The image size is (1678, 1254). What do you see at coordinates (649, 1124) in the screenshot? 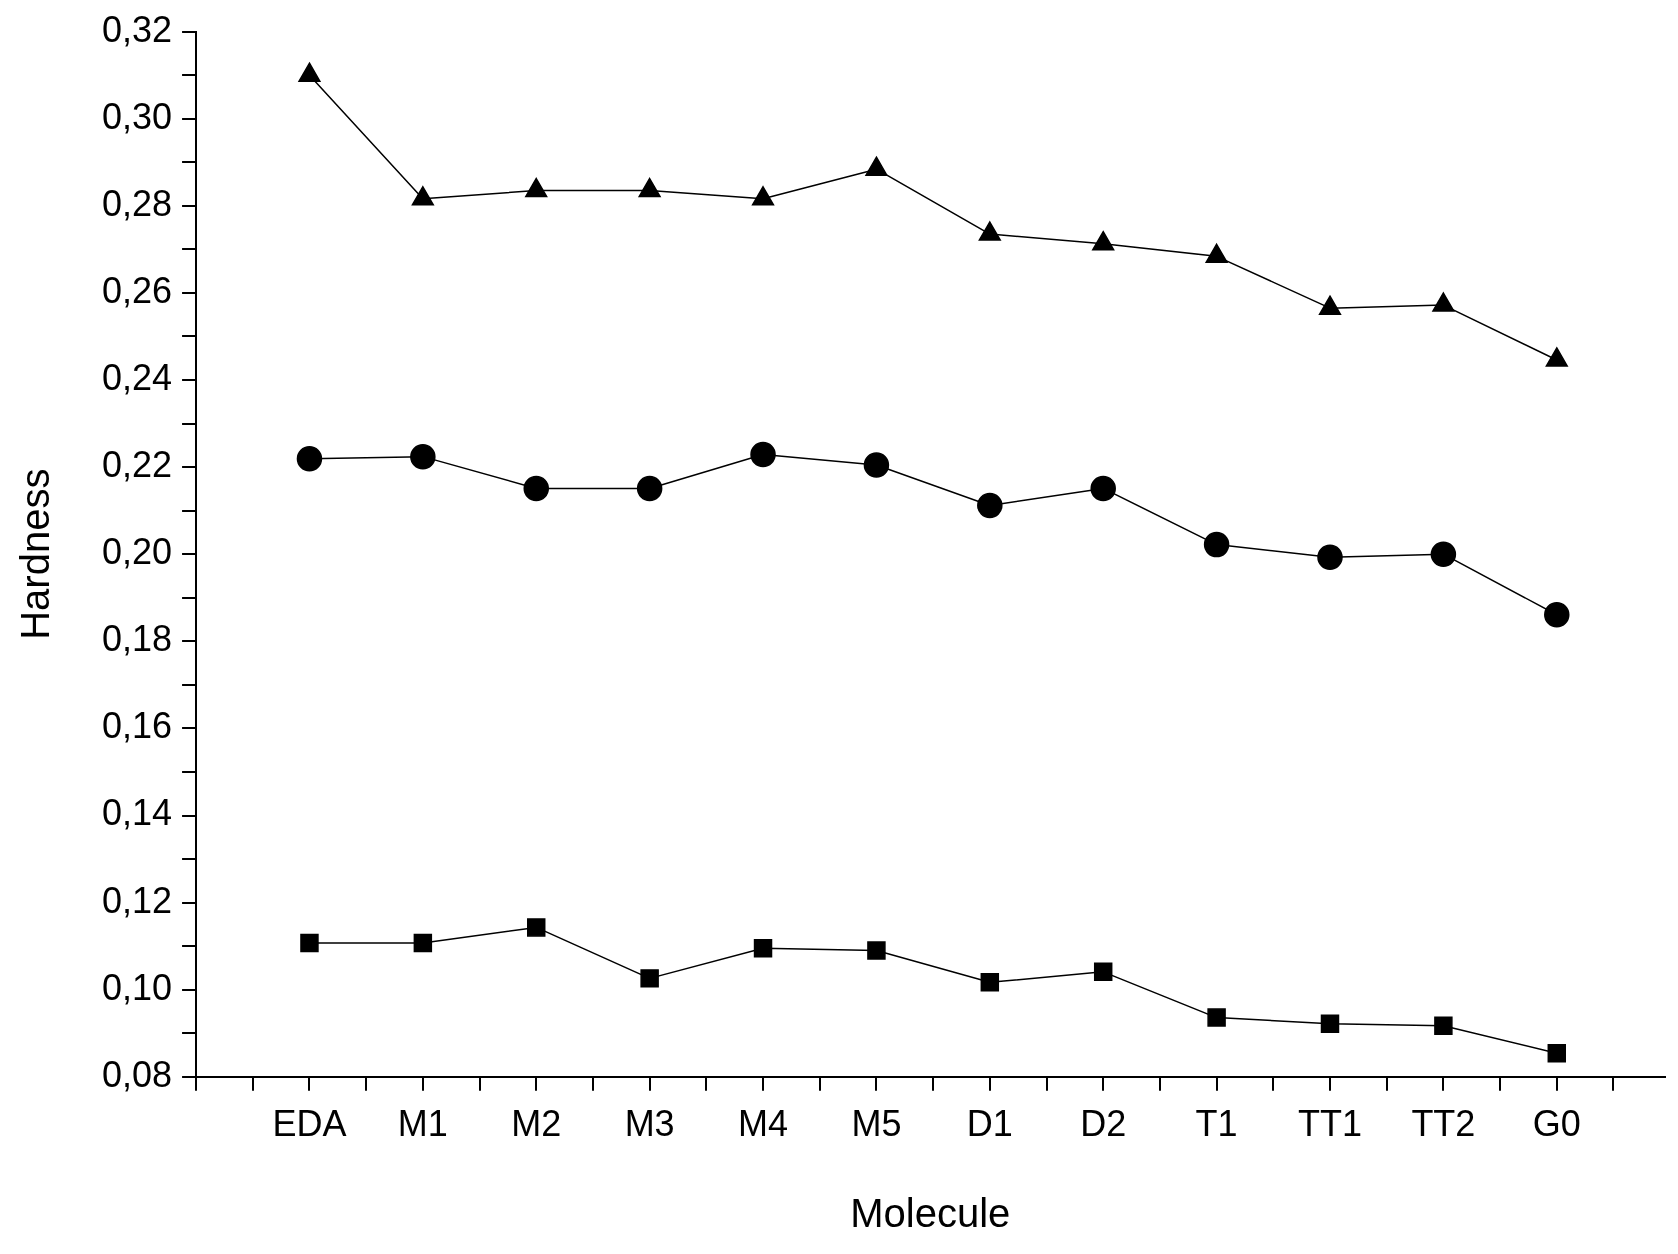
I see `x-tick-label: M3` at bounding box center [649, 1124].